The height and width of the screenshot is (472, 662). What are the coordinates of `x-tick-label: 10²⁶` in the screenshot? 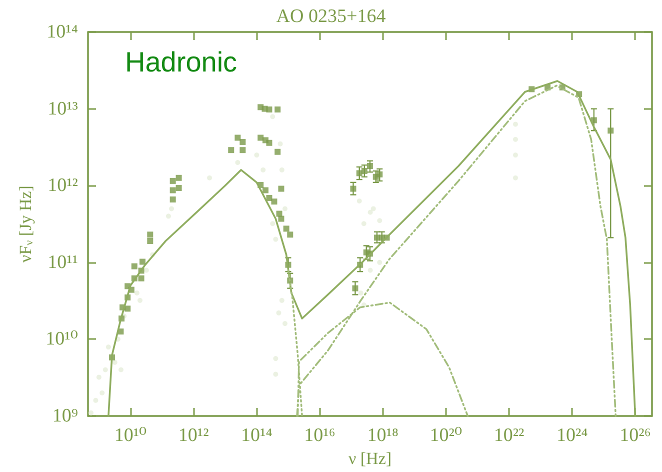 It's located at (635, 435).